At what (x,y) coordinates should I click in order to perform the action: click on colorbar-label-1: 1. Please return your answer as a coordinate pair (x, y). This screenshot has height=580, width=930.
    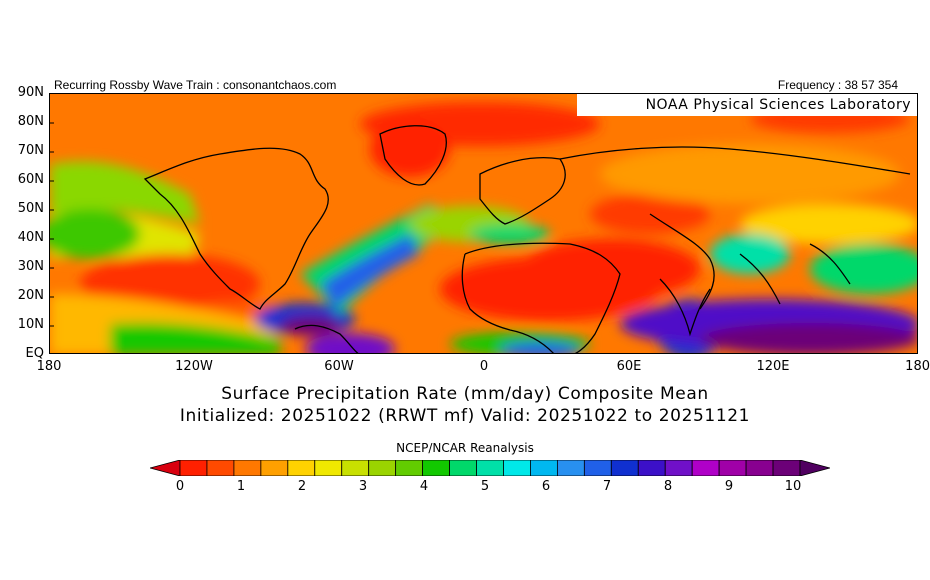
    Looking at the image, I should click on (241, 486).